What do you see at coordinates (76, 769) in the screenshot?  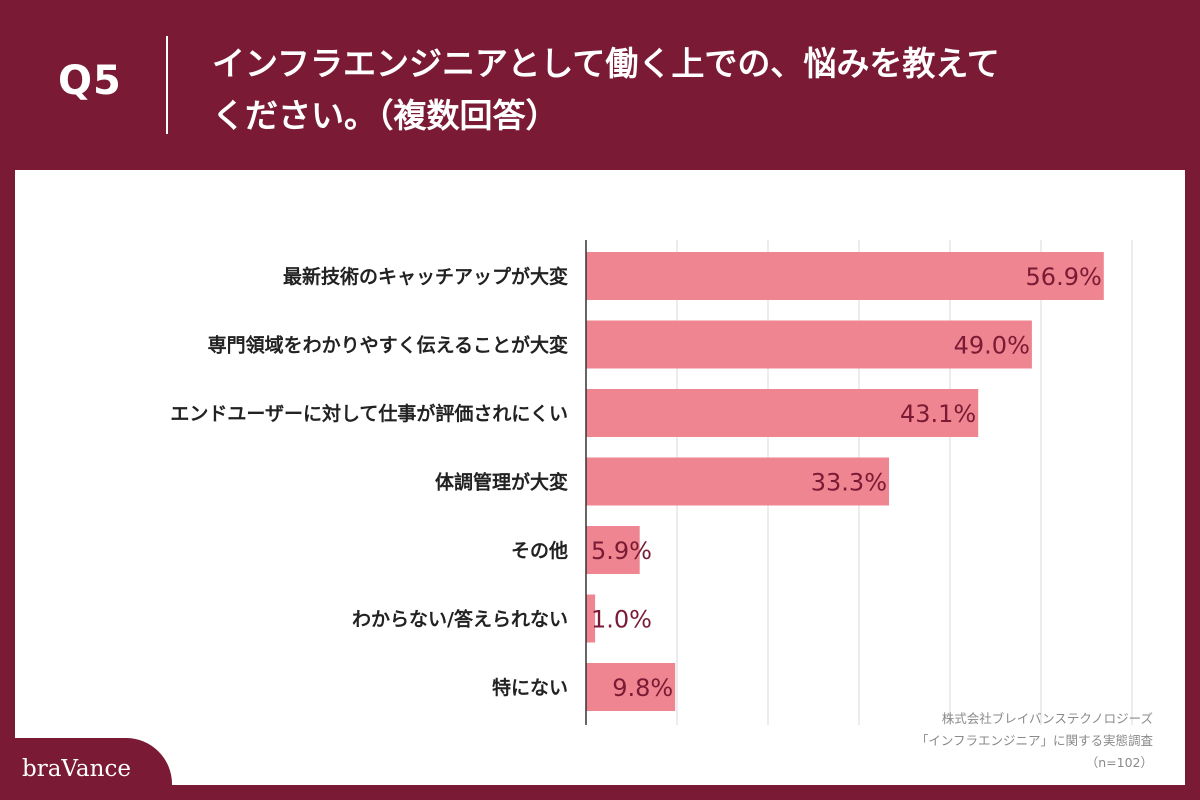 I see `bravance-logo: braVance` at bounding box center [76, 769].